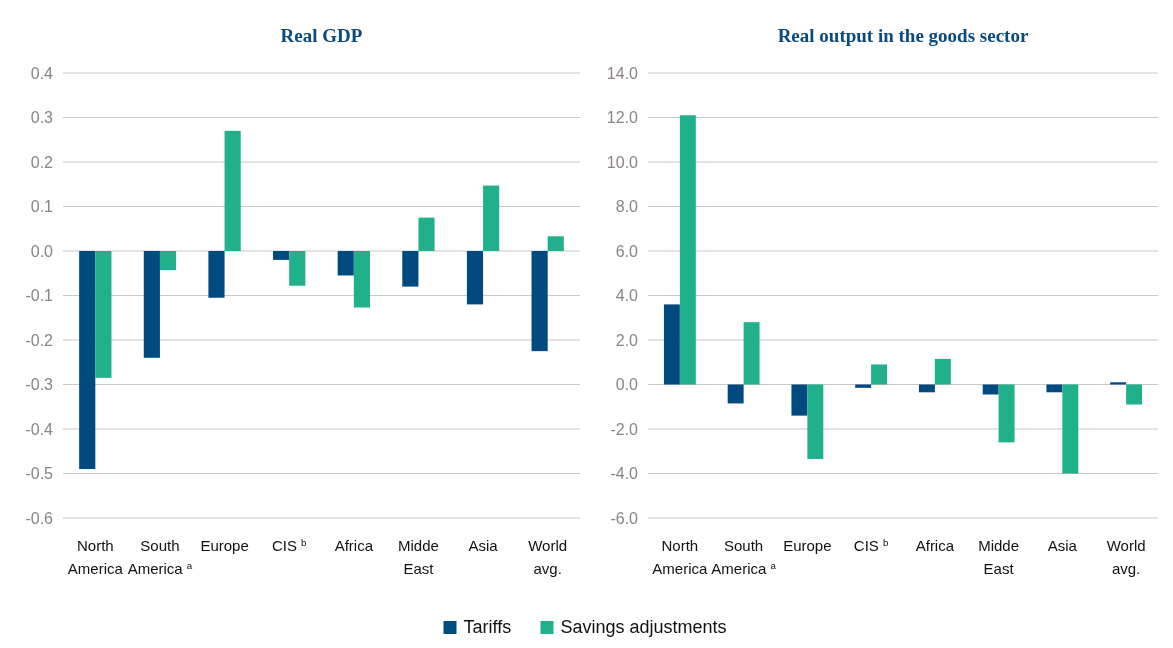  I want to click on y-tick-label: 0.4, so click(42, 73).